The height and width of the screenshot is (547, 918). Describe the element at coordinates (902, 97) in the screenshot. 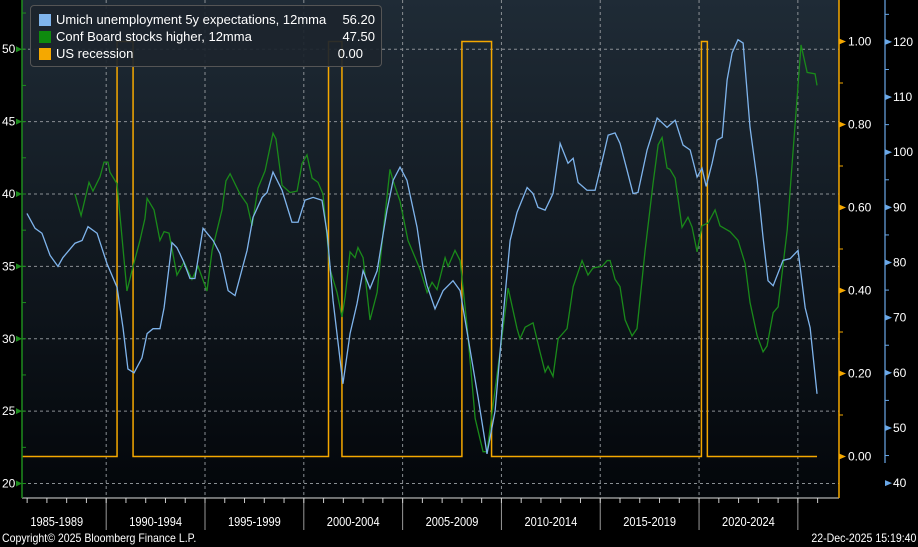

I see `umich-axis-label: 110` at that location.